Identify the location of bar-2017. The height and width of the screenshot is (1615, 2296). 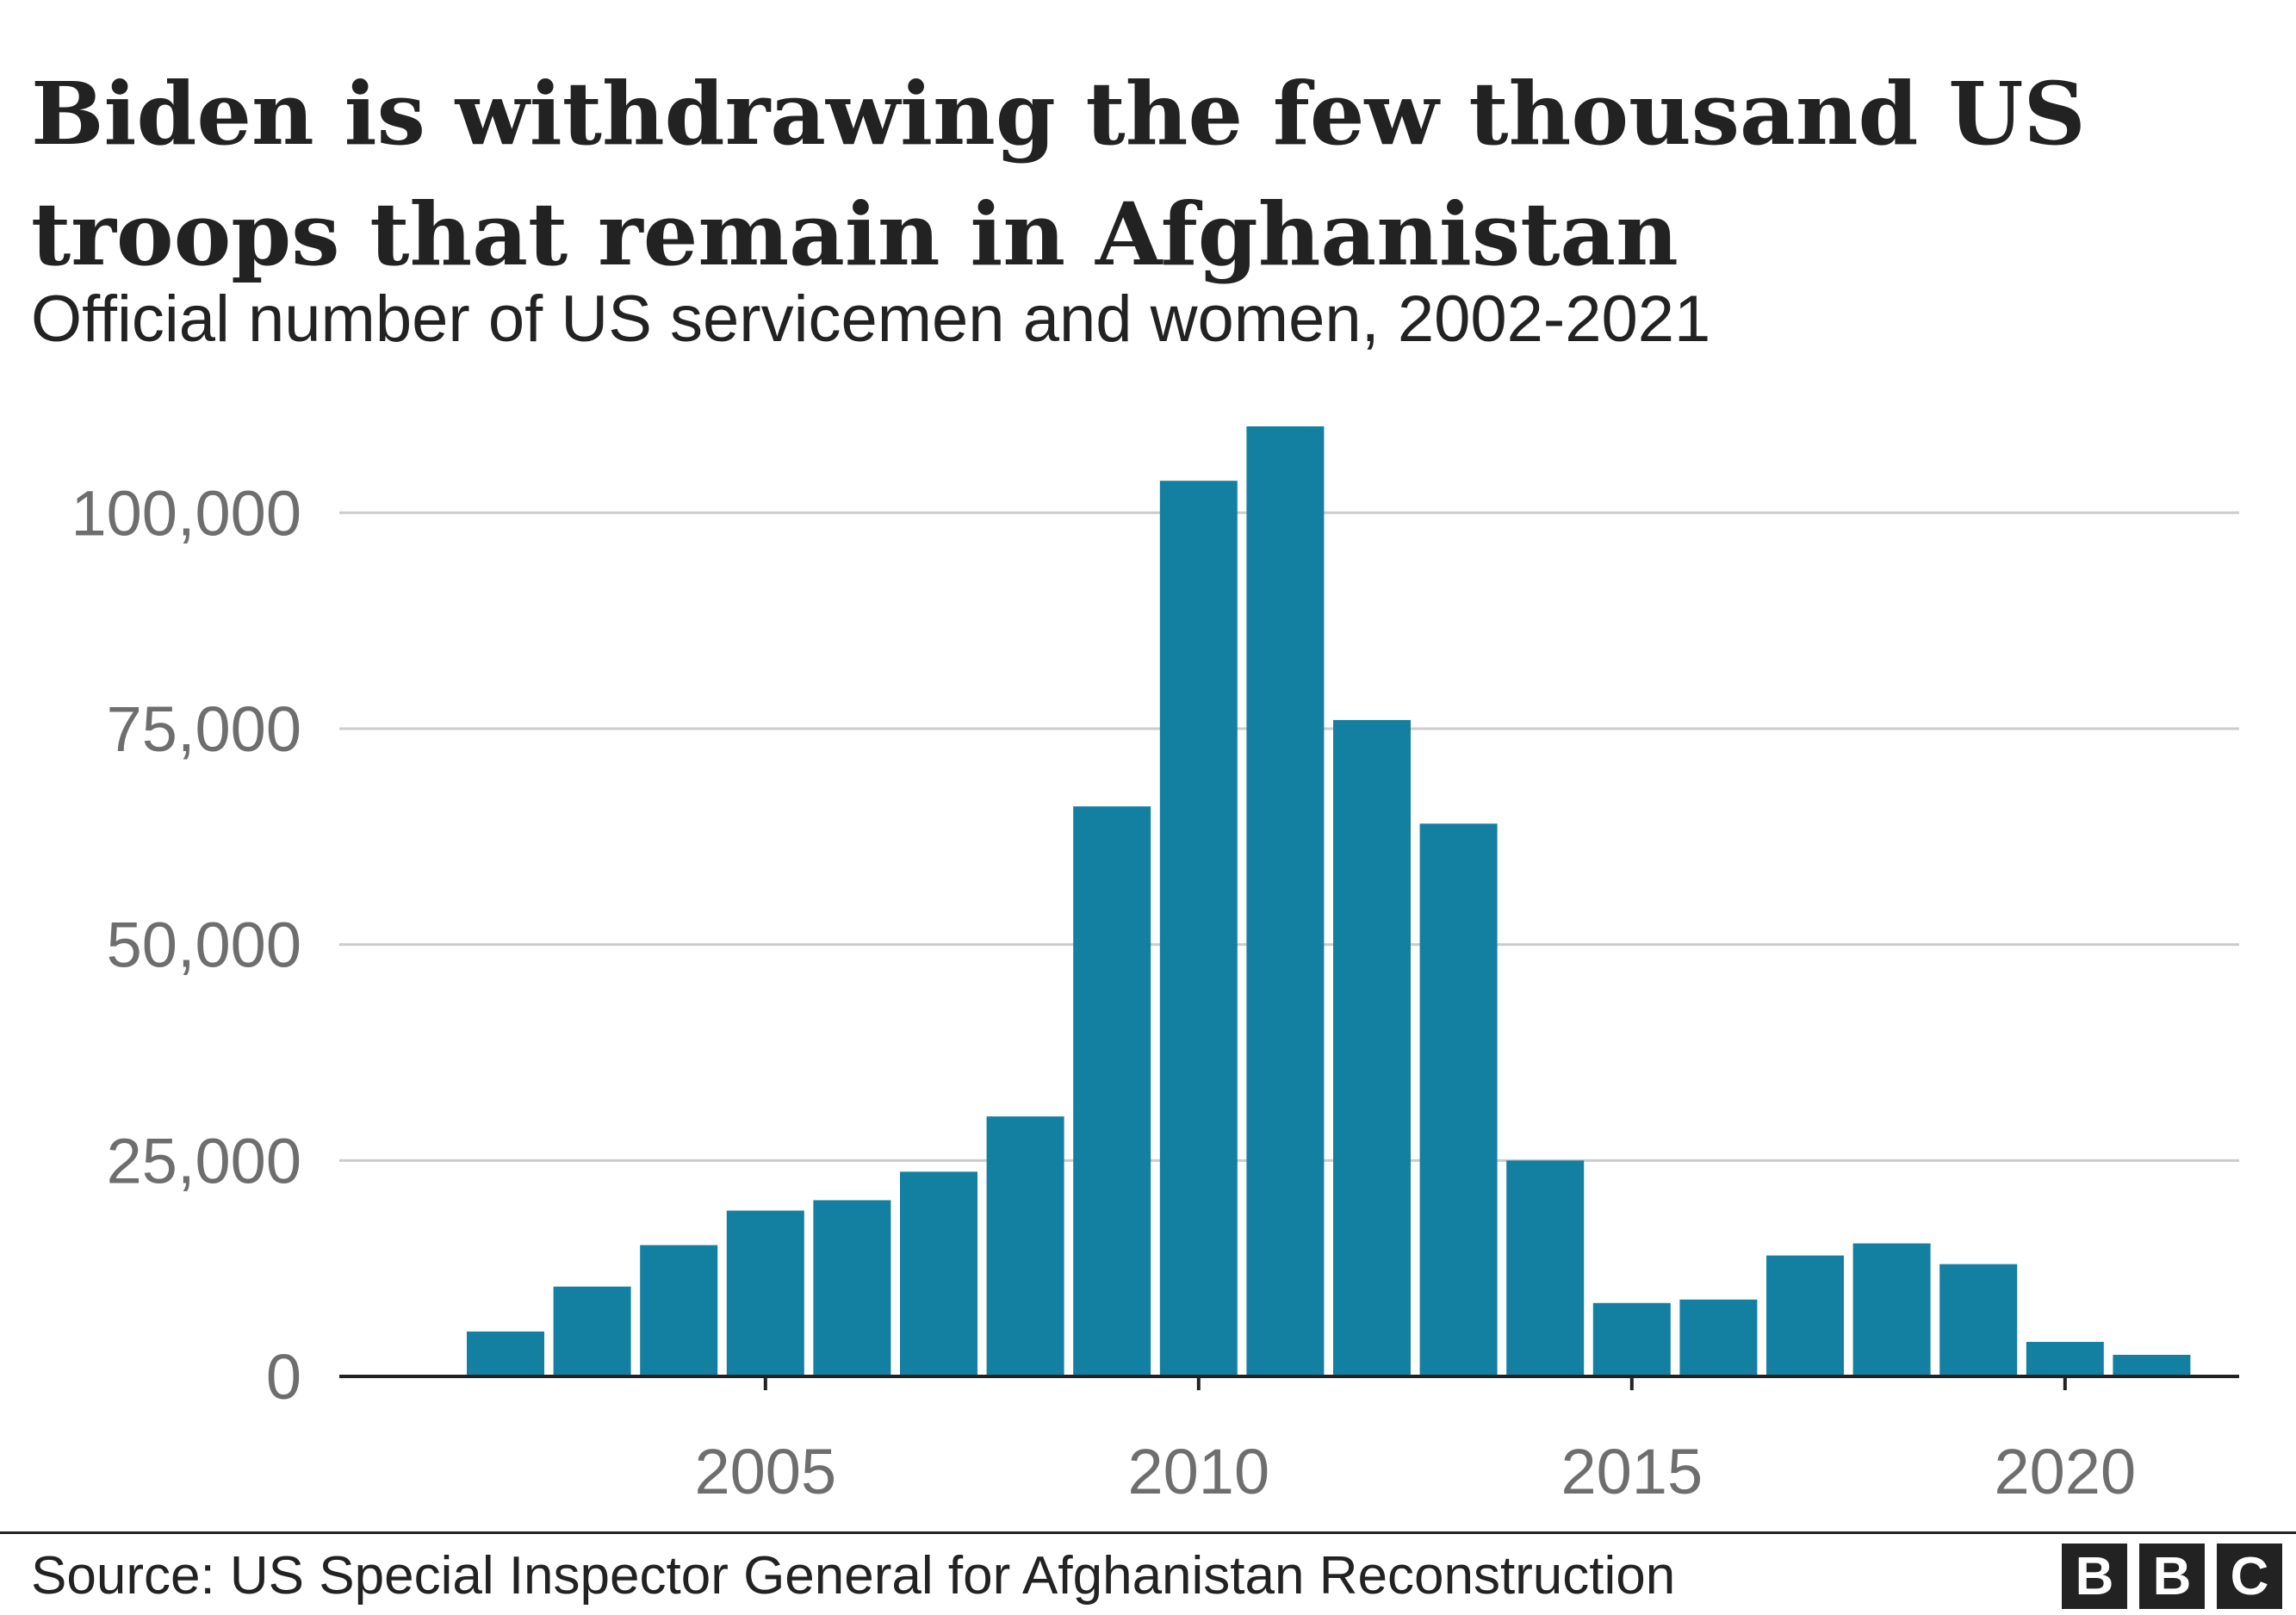
(1805, 1315).